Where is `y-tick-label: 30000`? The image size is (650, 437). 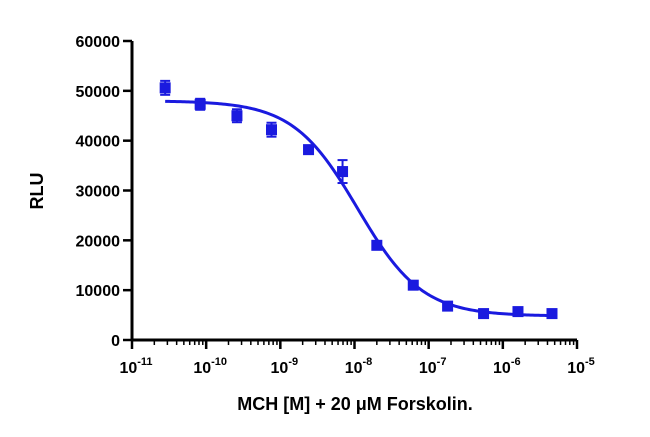
y-tick-label: 30000 is located at coordinates (98, 192).